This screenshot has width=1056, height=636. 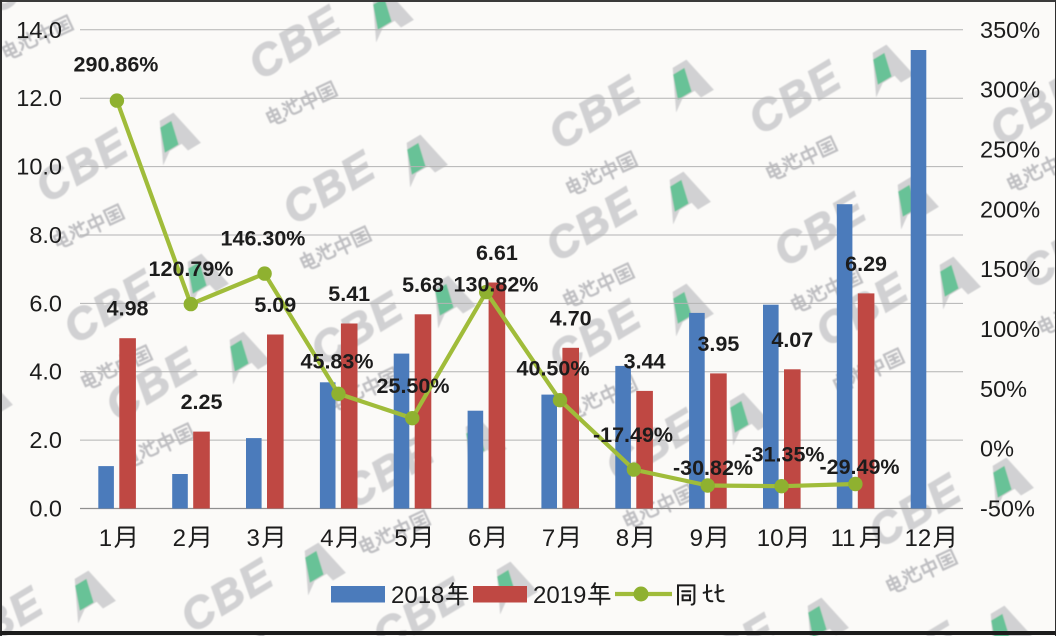 What do you see at coordinates (45, 509) in the screenshot?
I see `svg-text: 0.0` at bounding box center [45, 509].